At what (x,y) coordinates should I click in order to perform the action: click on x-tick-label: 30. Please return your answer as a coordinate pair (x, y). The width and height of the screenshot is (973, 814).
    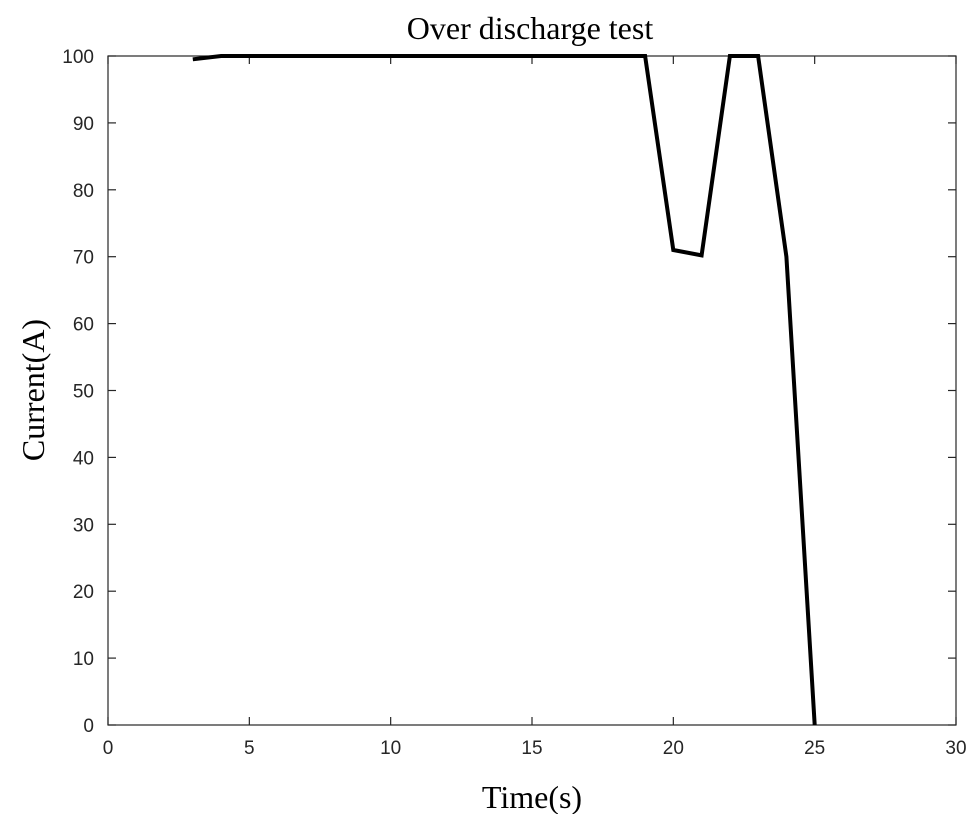
    Looking at the image, I should click on (955, 748).